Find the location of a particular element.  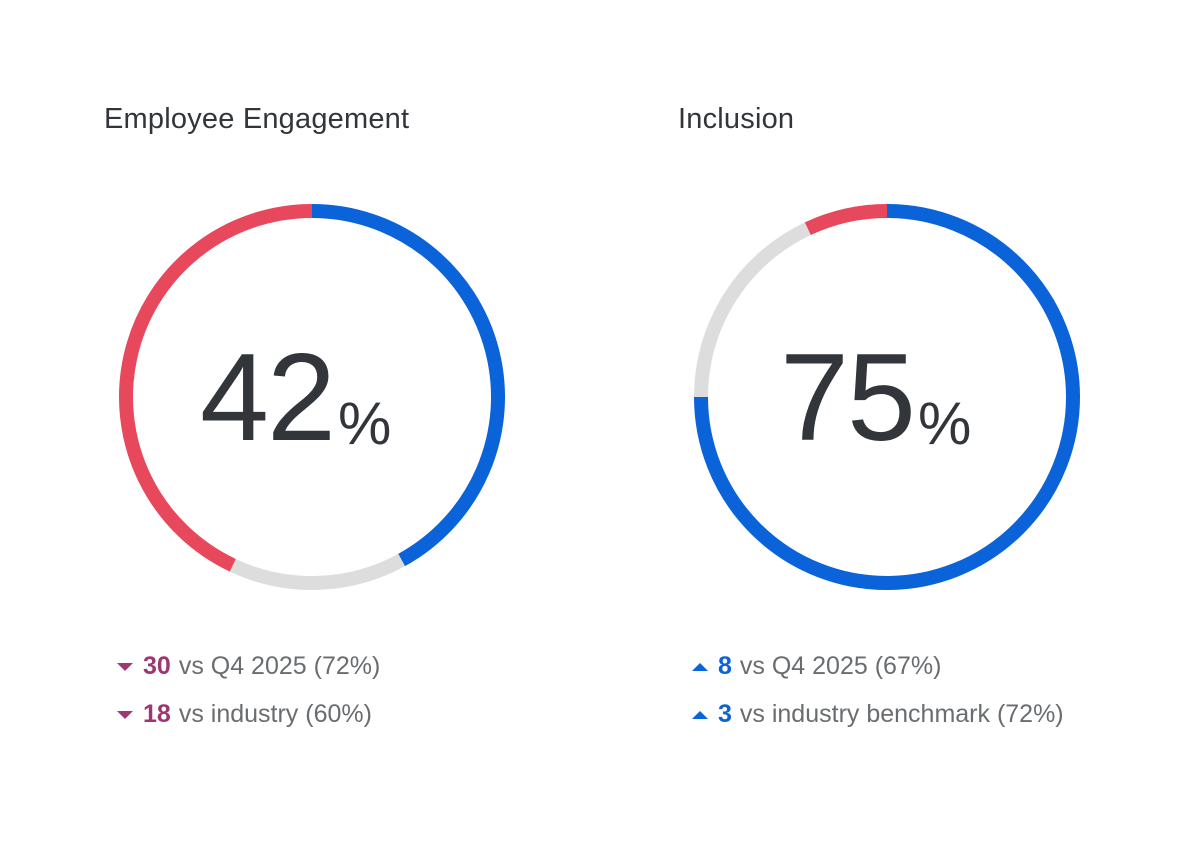

score-number: 75 is located at coordinates (848, 398).